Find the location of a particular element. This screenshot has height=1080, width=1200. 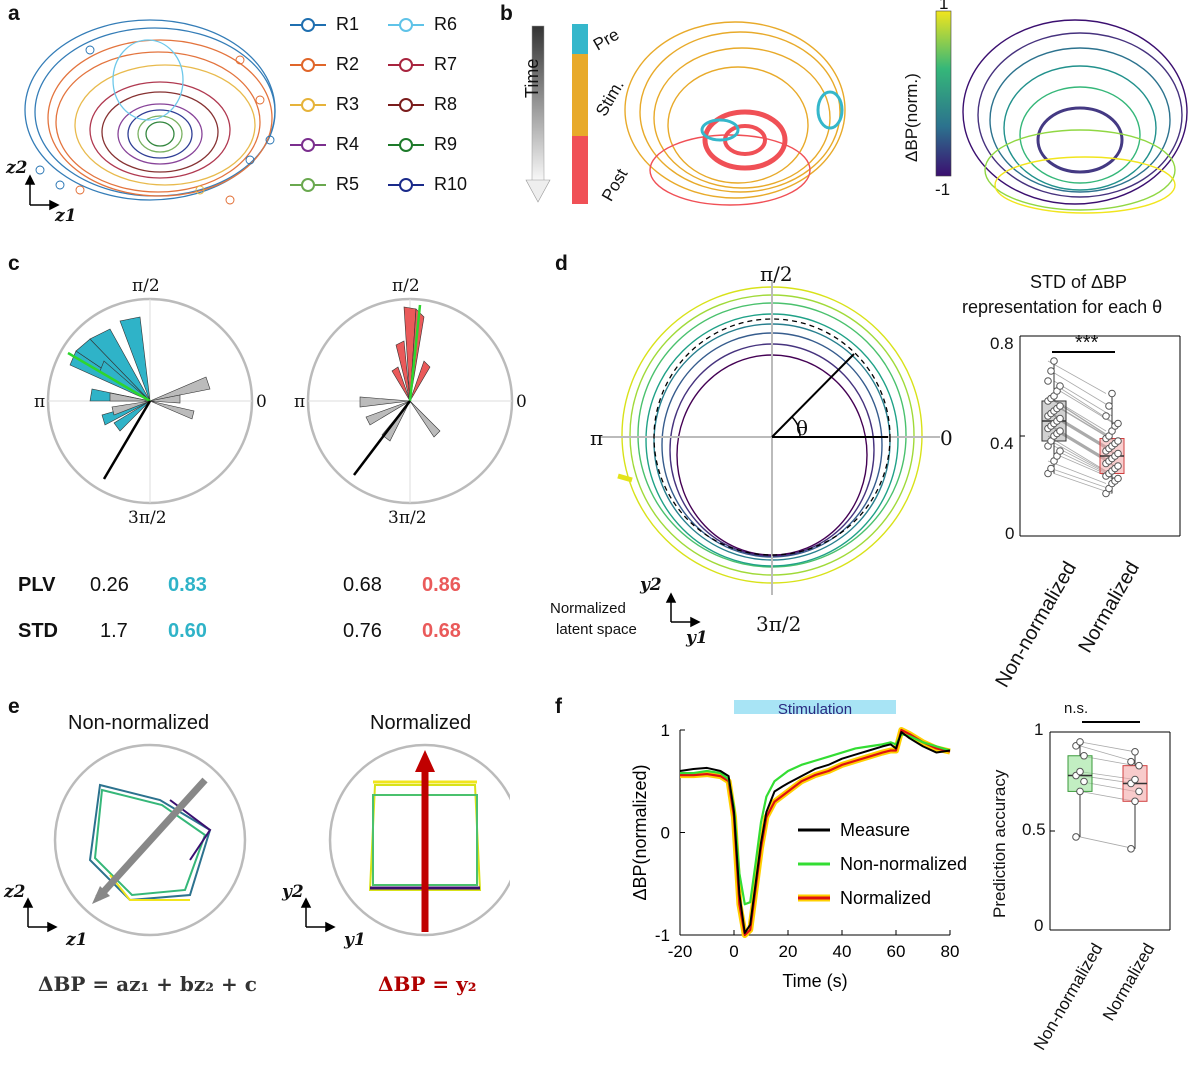

legend-label: R3 is located at coordinates (348, 104).